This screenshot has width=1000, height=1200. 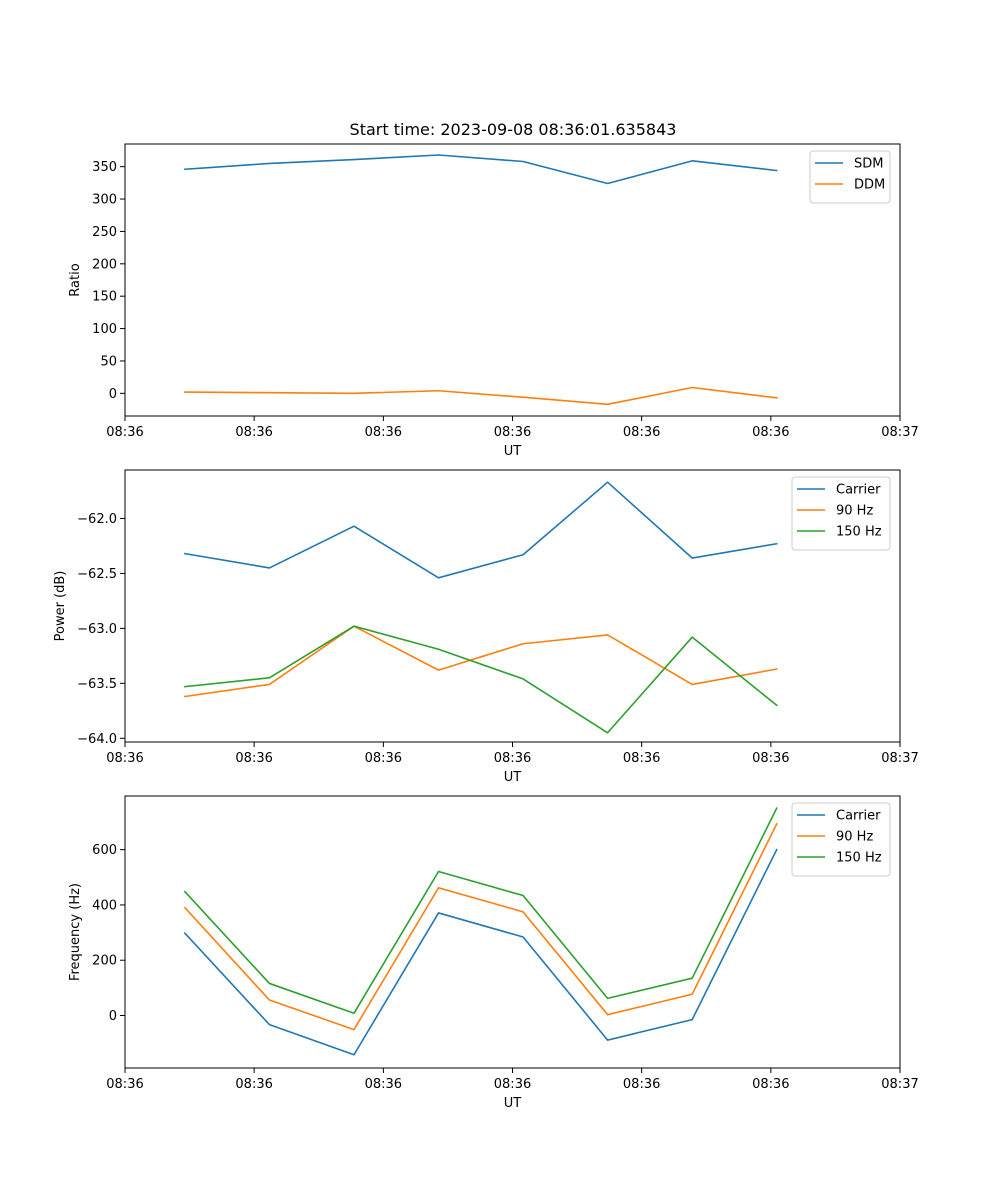 What do you see at coordinates (104, 329) in the screenshot?
I see `y-tick-label: 100` at bounding box center [104, 329].